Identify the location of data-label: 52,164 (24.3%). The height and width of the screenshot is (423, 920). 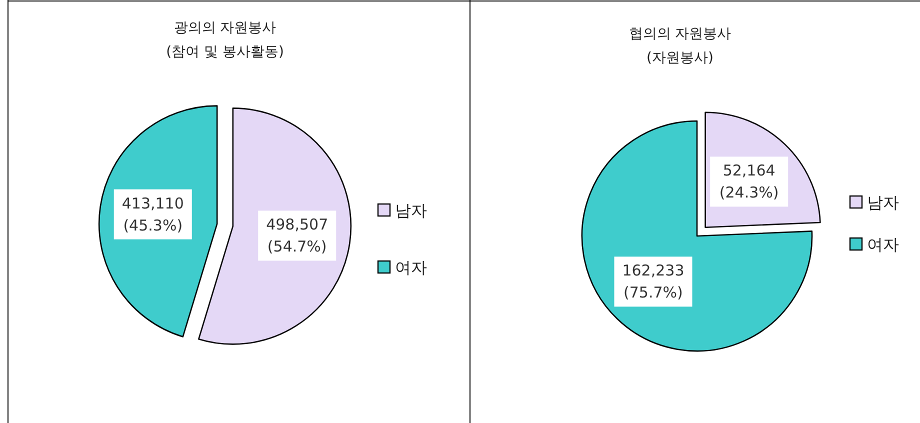
(749, 182).